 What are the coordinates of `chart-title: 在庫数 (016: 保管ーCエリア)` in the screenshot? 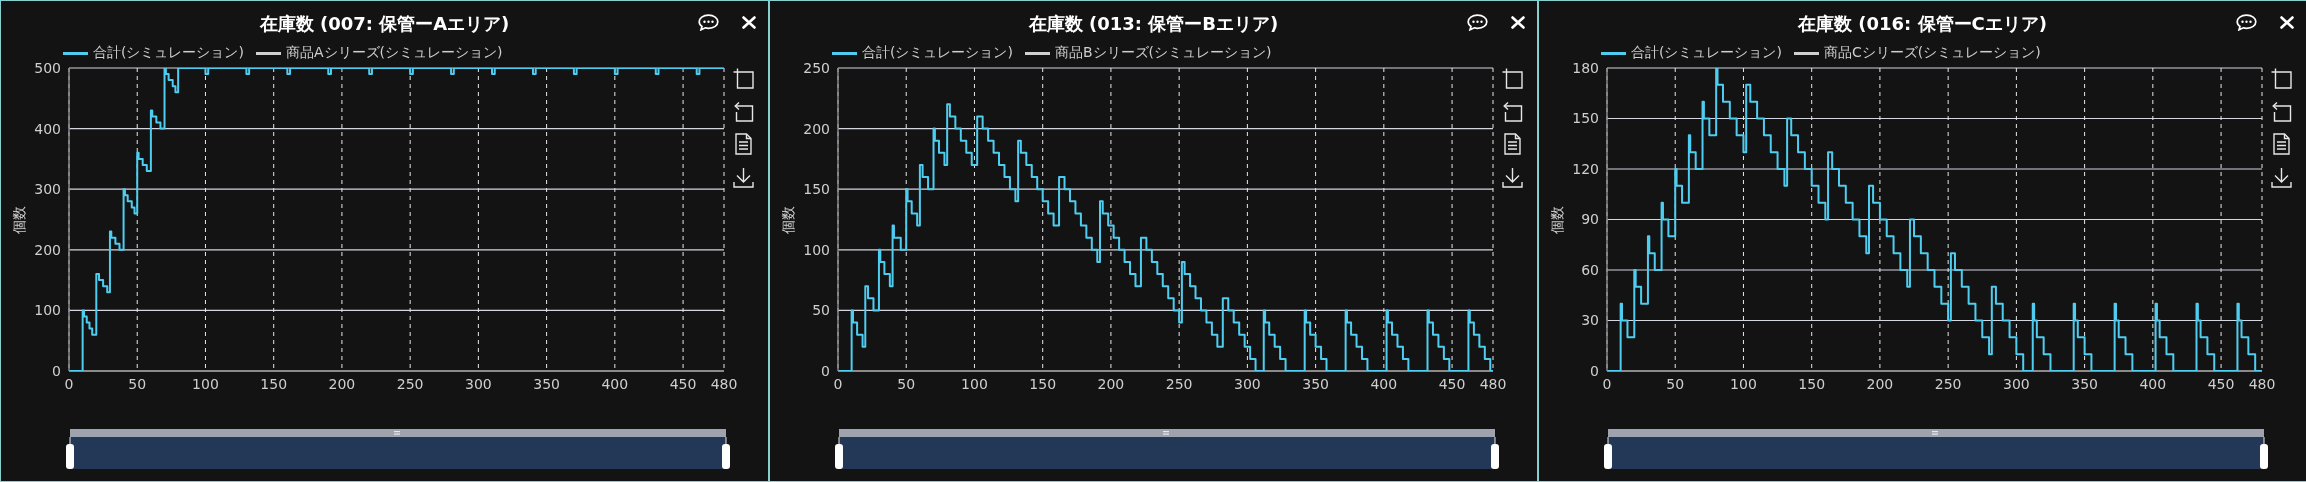 It's located at (1922, 23).